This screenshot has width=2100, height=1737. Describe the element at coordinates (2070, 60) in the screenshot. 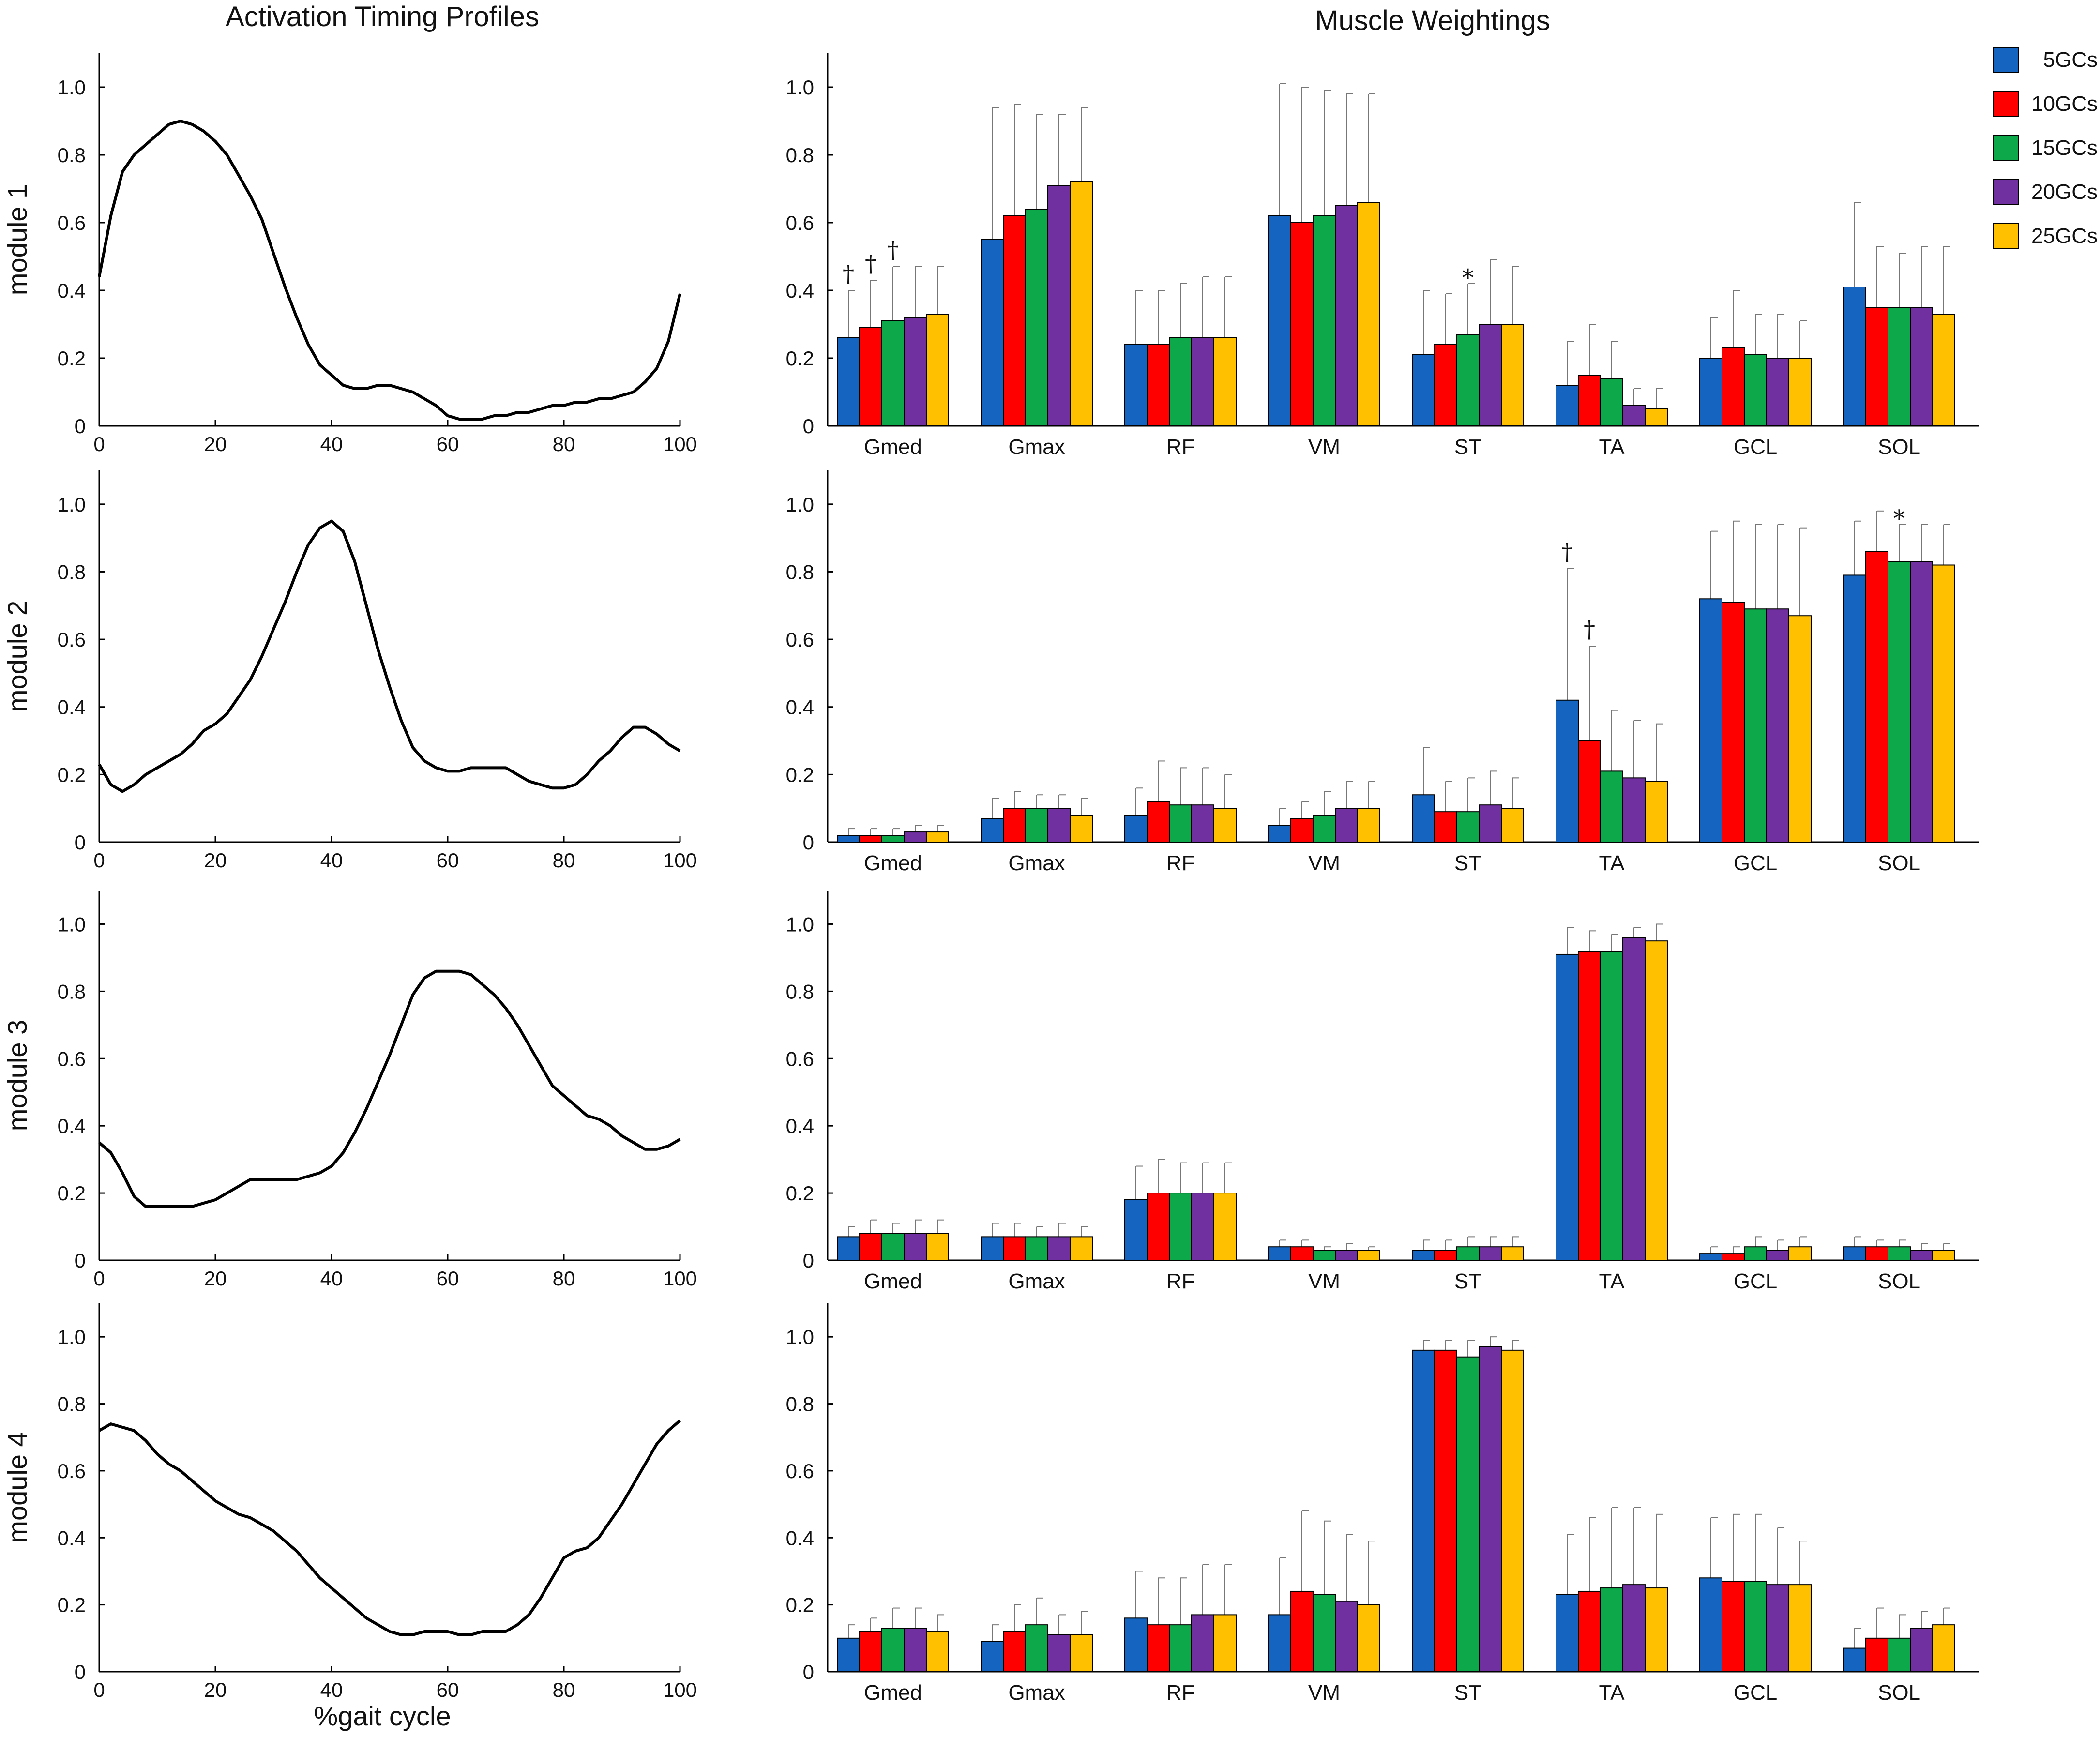

I see `legend-label: 5GCs` at that location.